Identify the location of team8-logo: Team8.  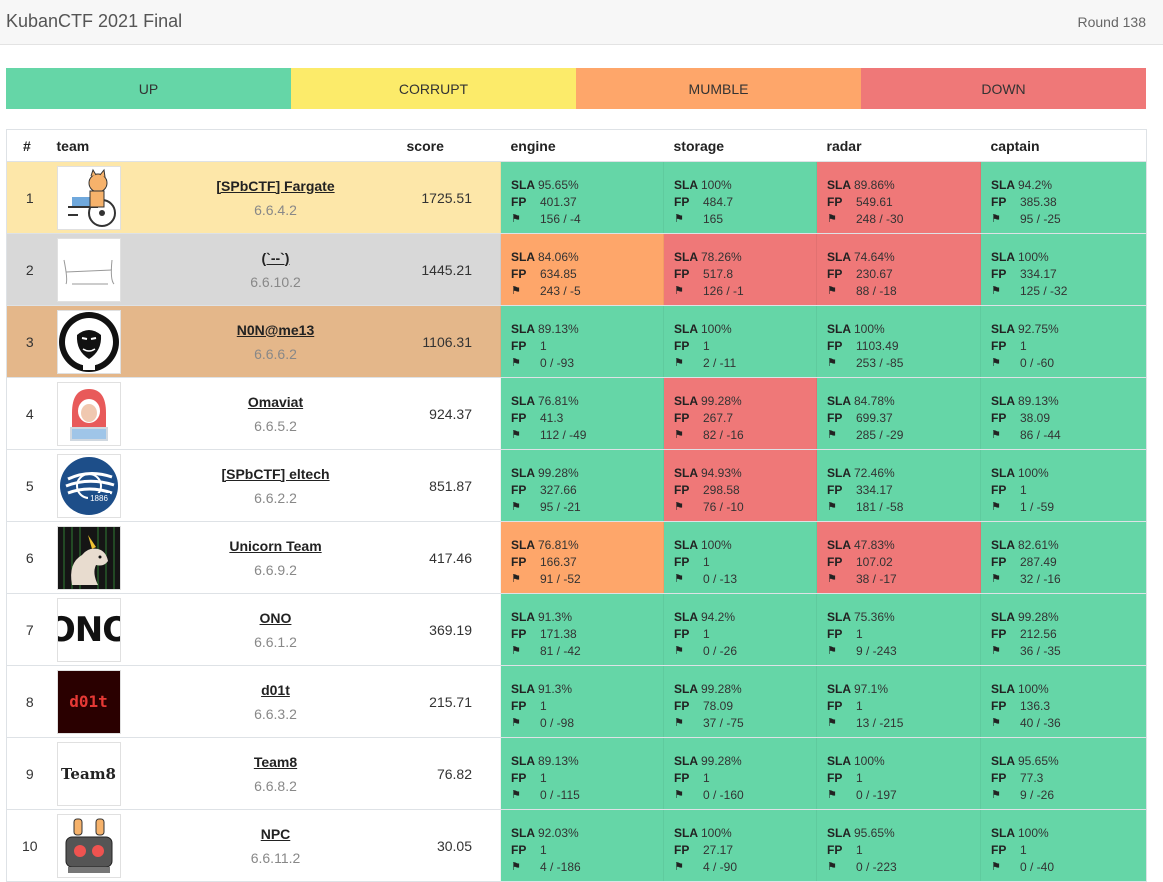
(88, 773).